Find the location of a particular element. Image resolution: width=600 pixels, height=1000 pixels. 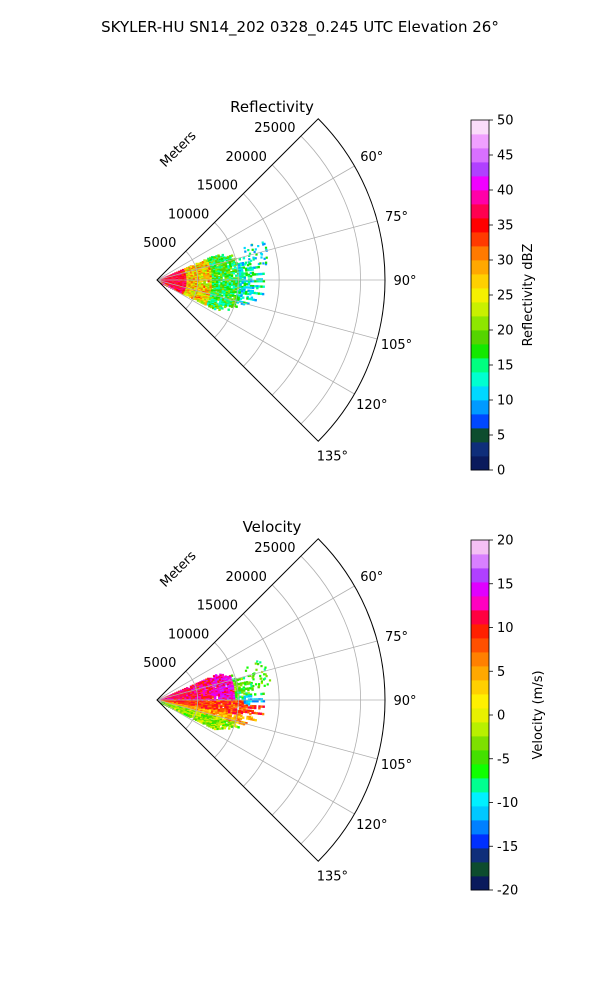

velocity-range-ticks: 5000 10000 15000 20000 25000 is located at coordinates (219, 606).